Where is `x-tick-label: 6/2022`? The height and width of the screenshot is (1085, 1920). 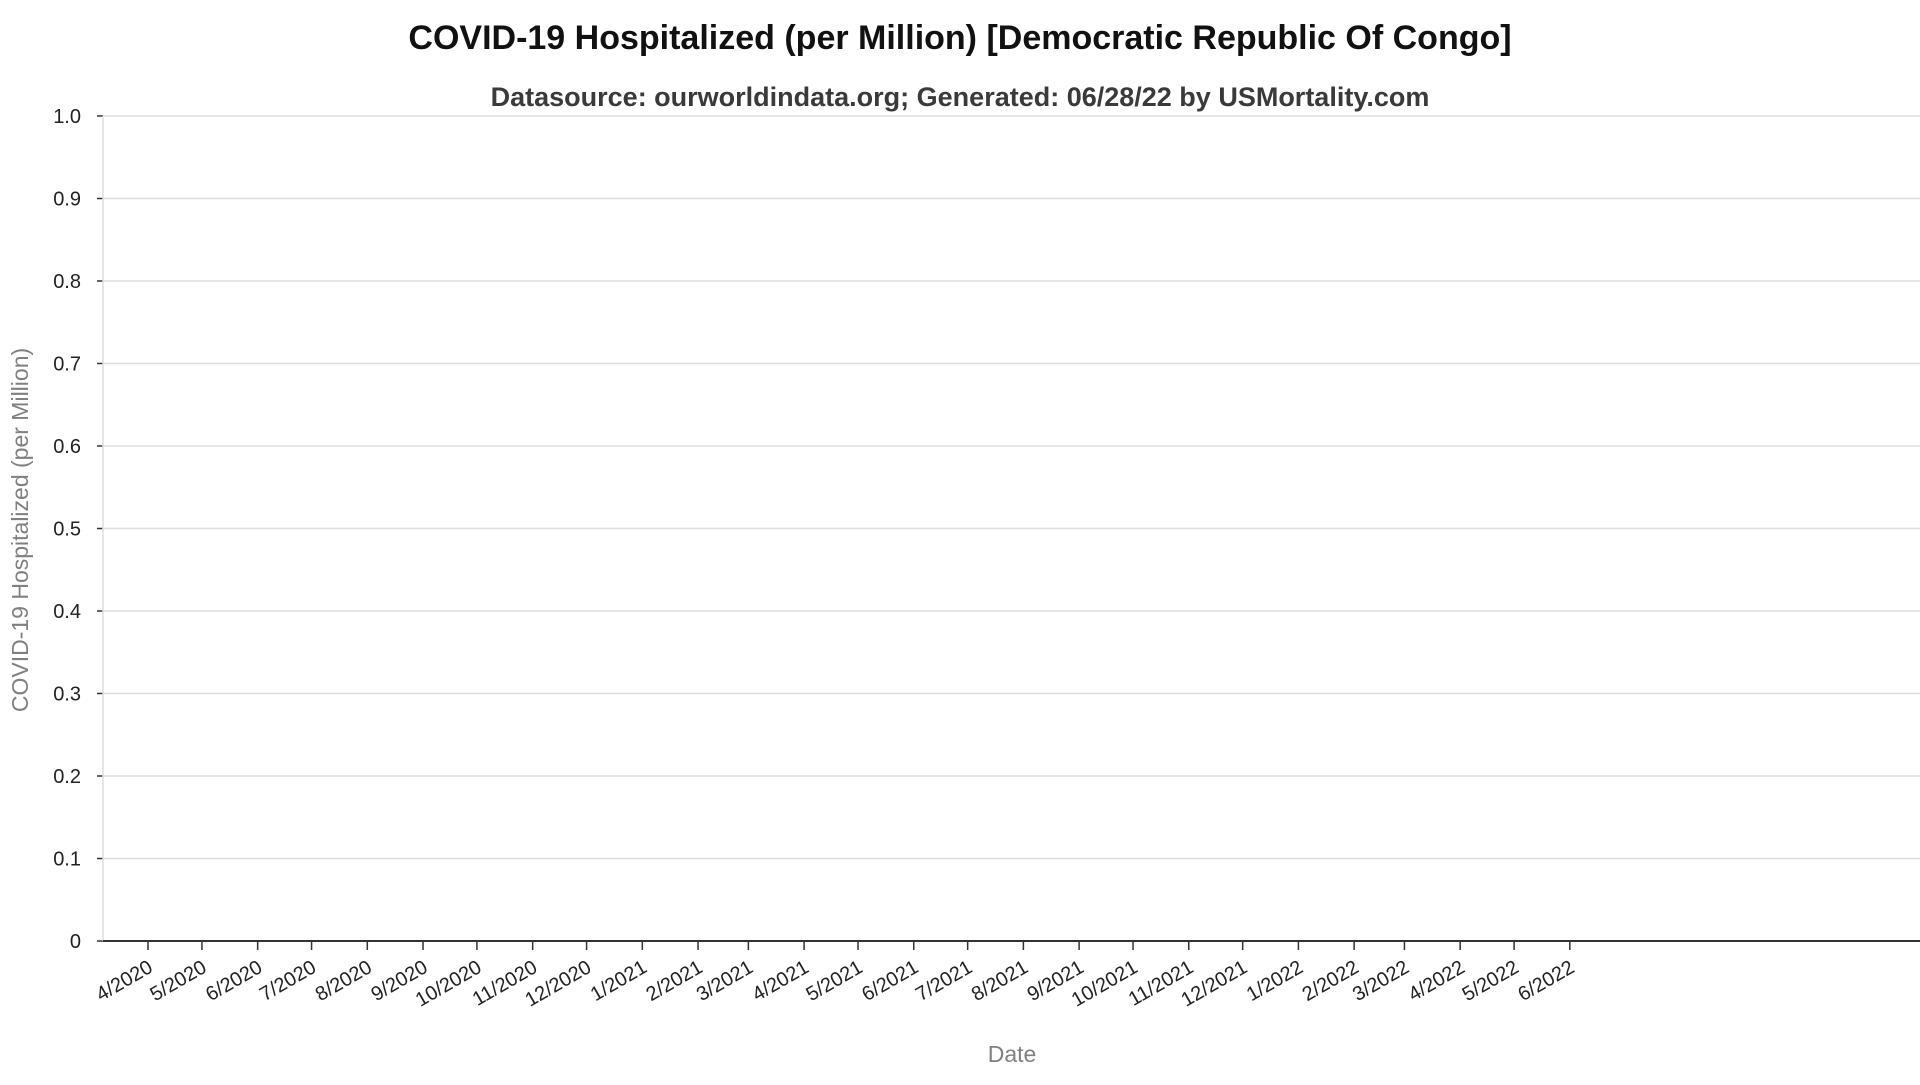 x-tick-label: 6/2022 is located at coordinates (1546, 981).